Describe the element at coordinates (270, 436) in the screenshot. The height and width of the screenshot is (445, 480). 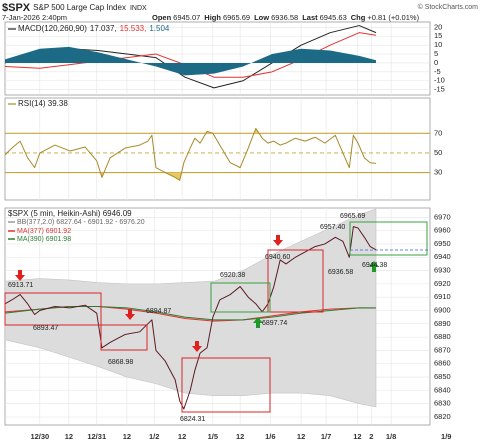
I see `x-tick-label: 1/6` at that location.